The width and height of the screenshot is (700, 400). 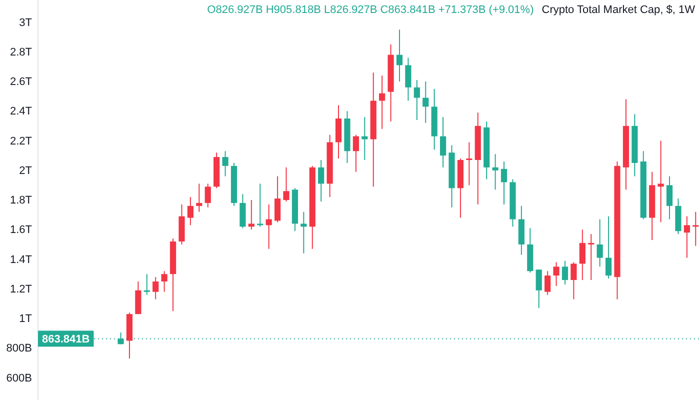 What do you see at coordinates (21, 112) in the screenshot?
I see `y-tick-label: 2.4T` at bounding box center [21, 112].